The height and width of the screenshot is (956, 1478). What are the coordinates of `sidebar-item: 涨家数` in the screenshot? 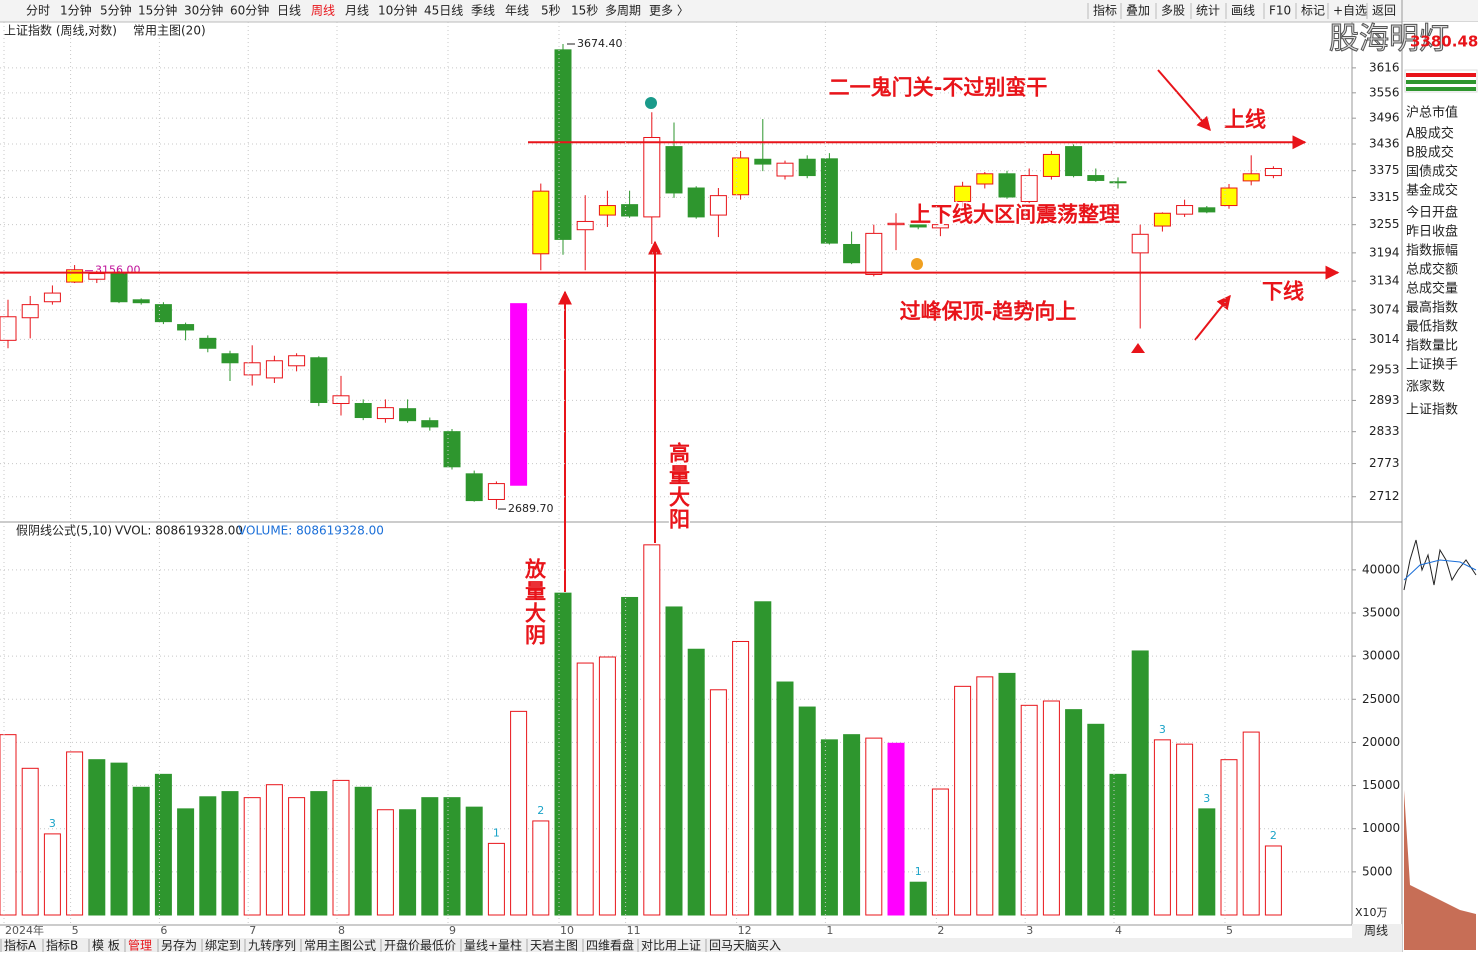 It's located at (1425, 387).